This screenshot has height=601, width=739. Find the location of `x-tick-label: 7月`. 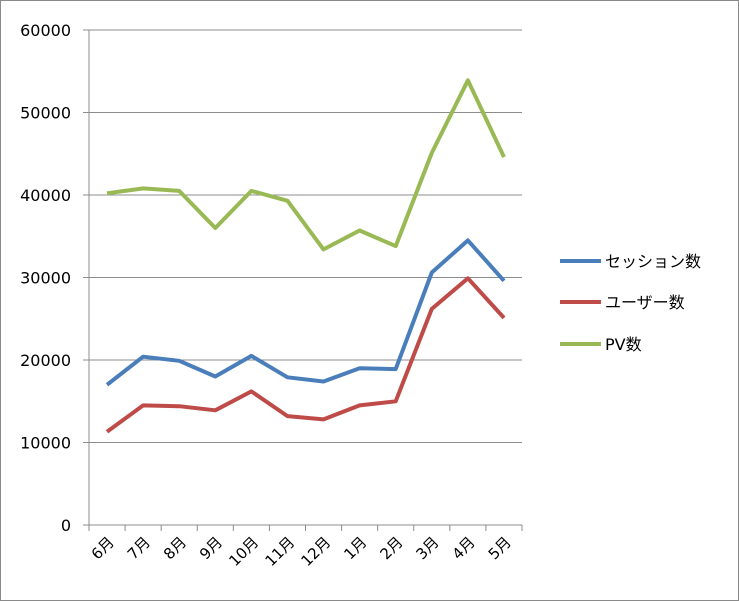

x-tick-label: 7月 is located at coordinates (139, 548).